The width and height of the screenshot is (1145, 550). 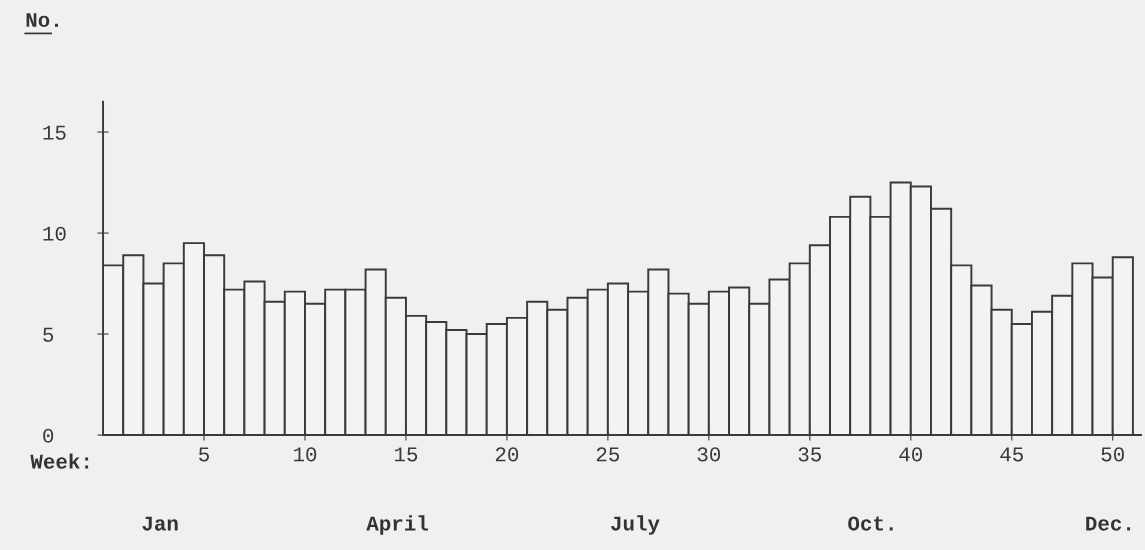 I want to click on x-tick-label: 10, so click(x=305, y=454).